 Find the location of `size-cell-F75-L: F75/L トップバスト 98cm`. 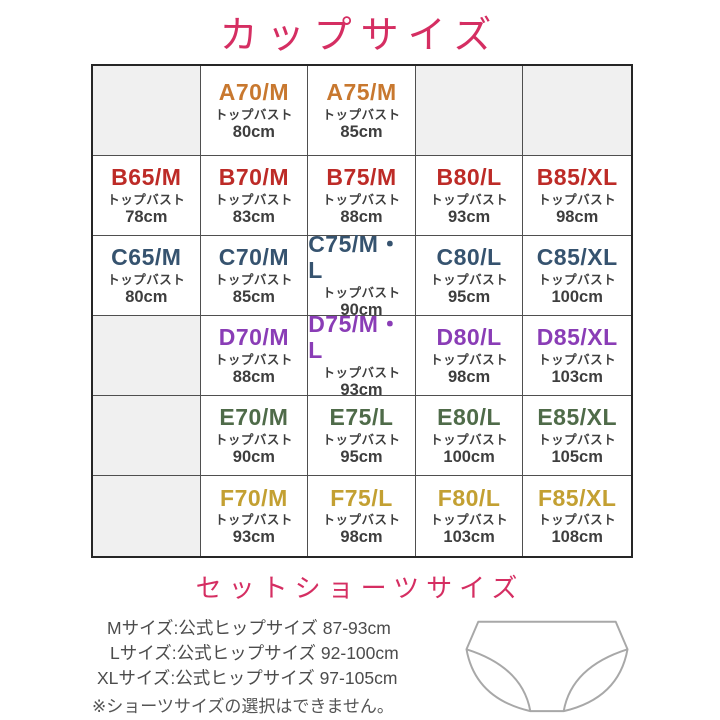

size-cell-F75-L: F75/L トップバスト 98cm is located at coordinates (362, 516).